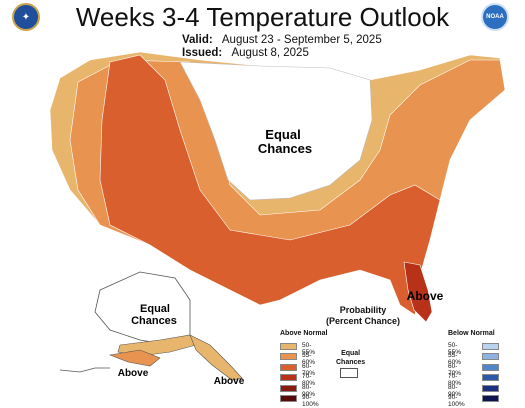 This screenshot has width=525, height=408. What do you see at coordinates (456, 401) in the screenshot?
I see `legend-below-range: 90-100%` at bounding box center [456, 401].